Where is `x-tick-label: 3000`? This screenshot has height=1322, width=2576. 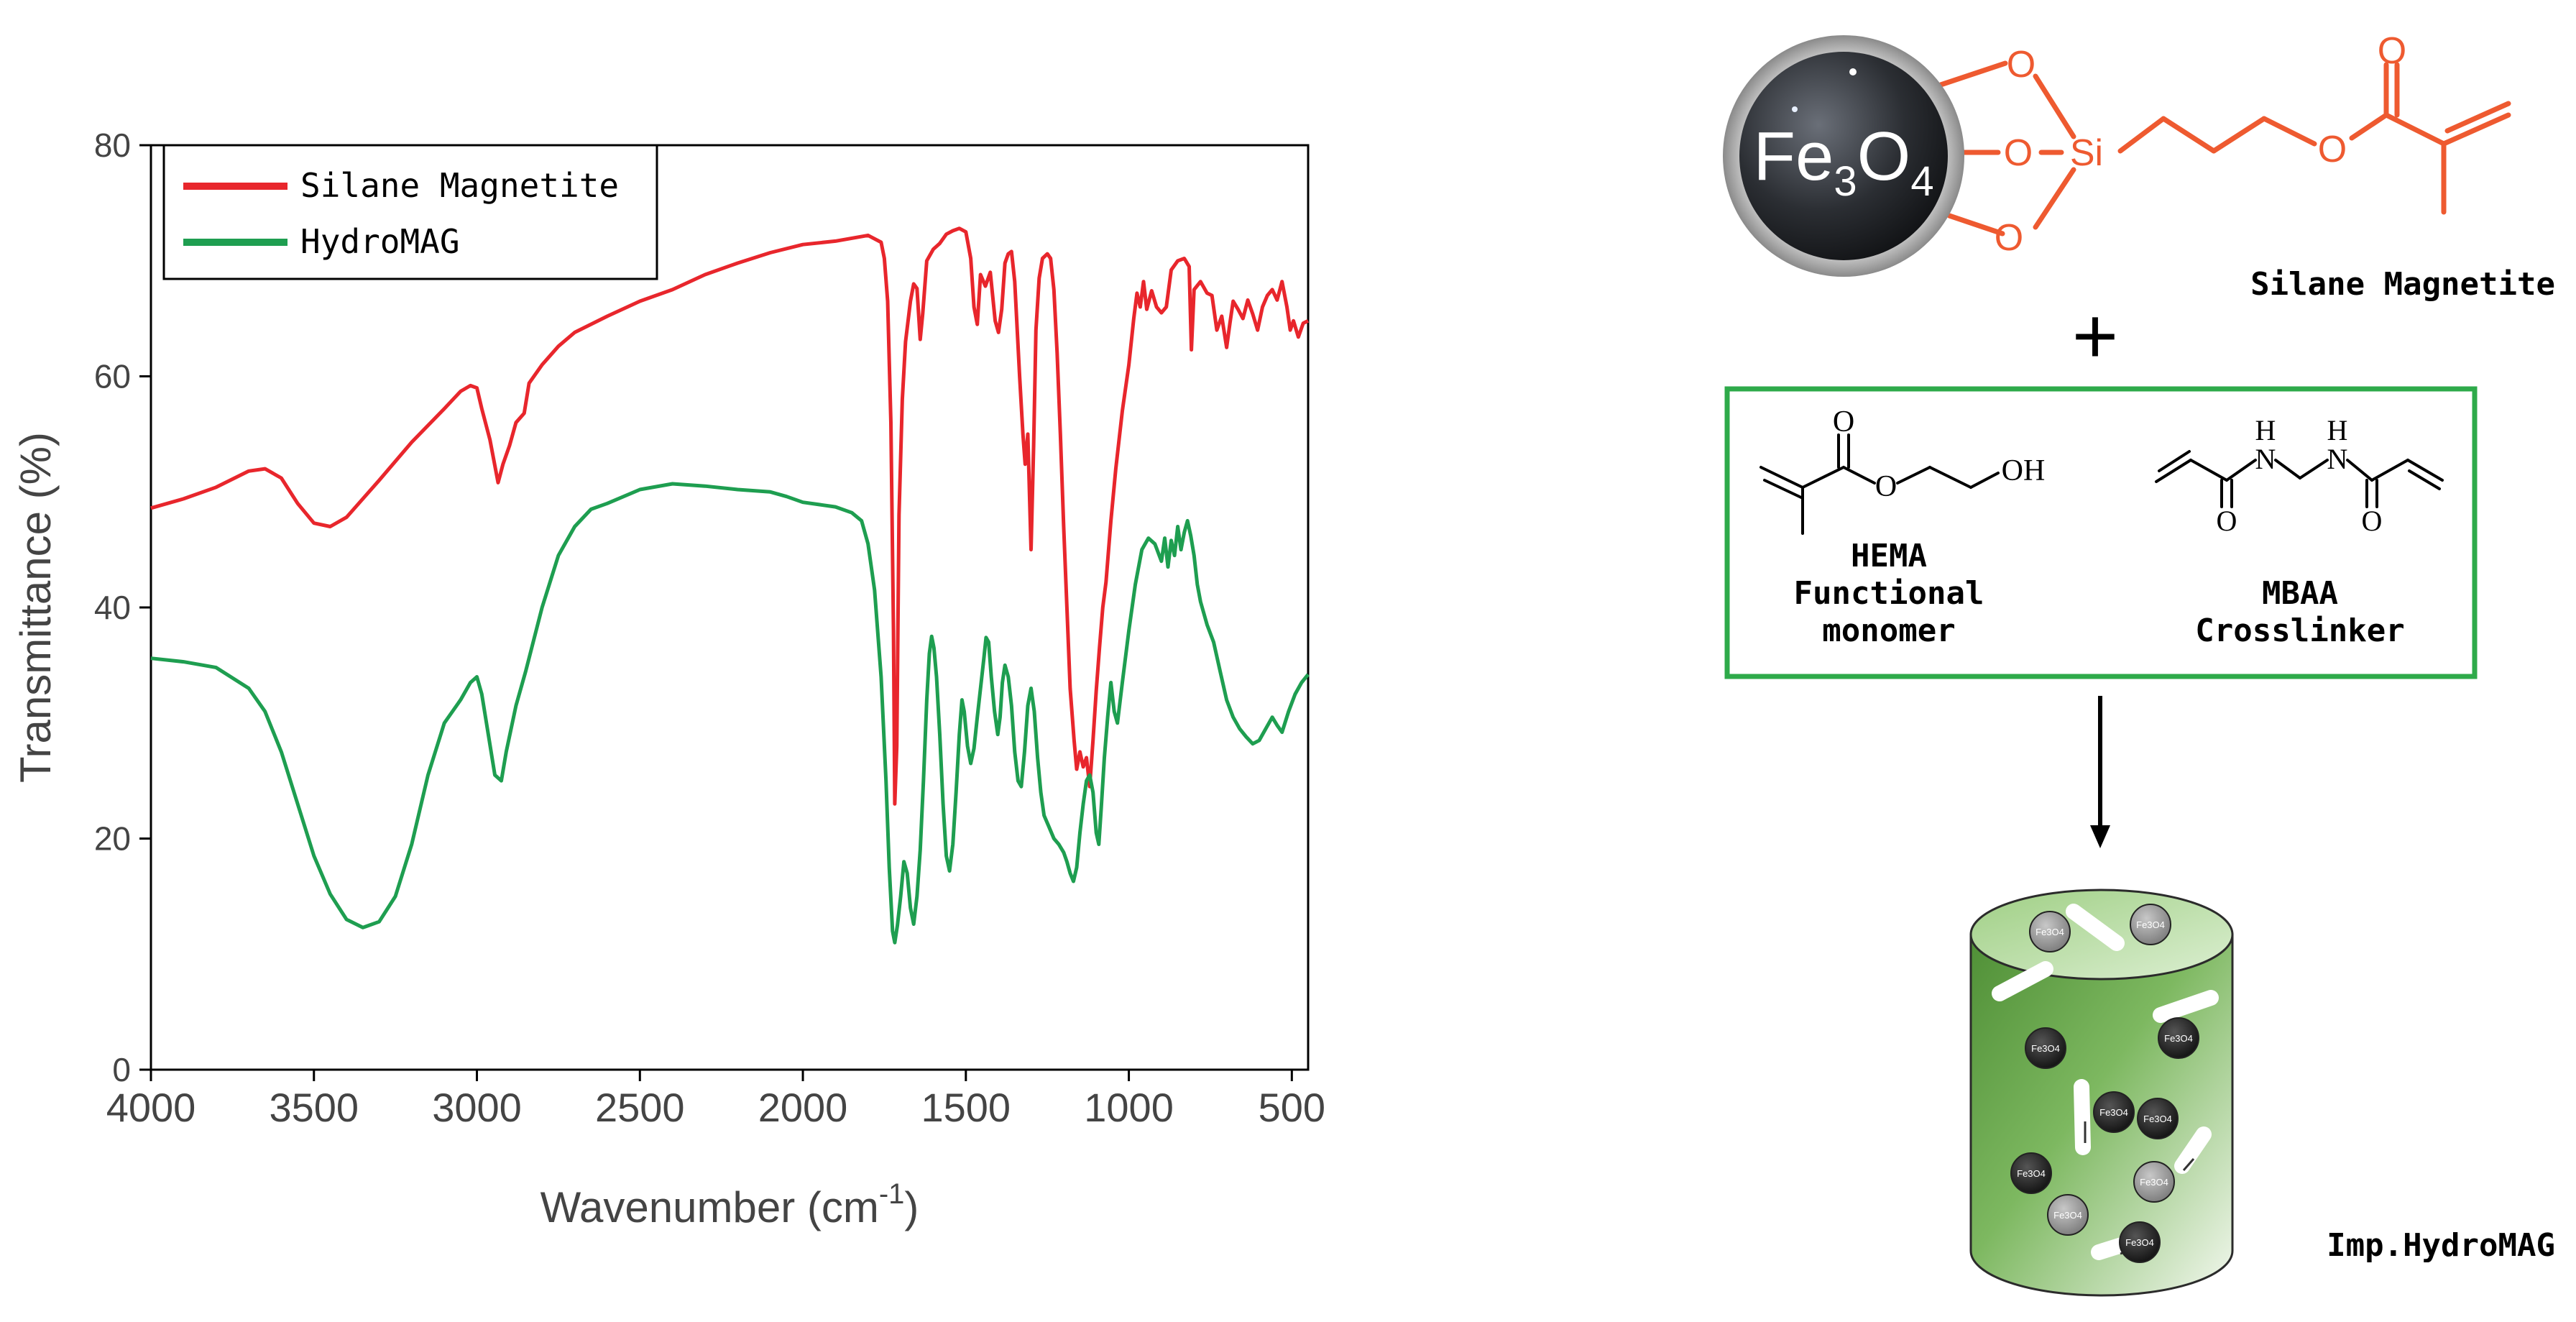 x-tick-label: 3000 is located at coordinates (477, 1107).